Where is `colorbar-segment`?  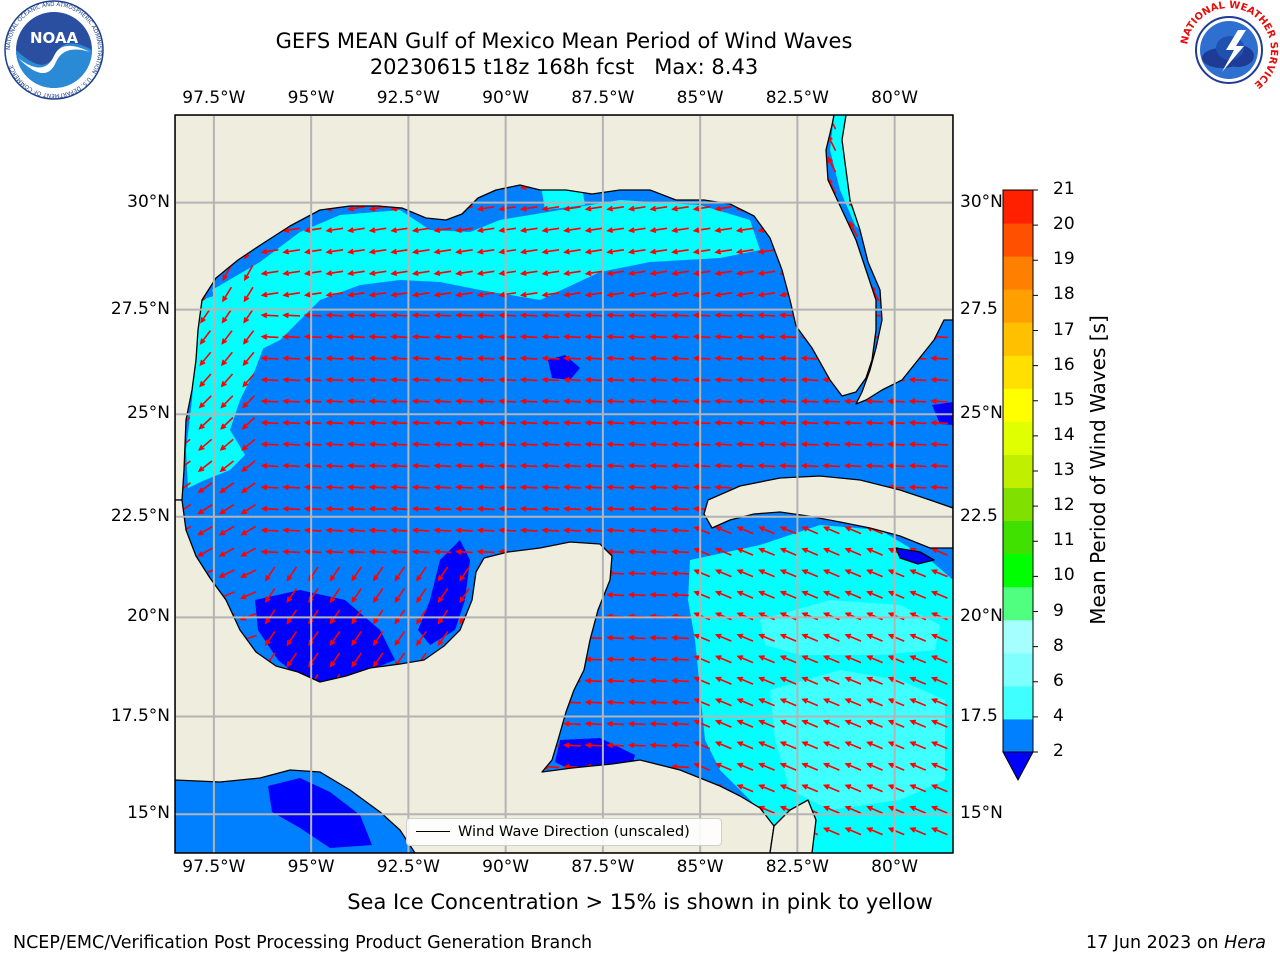
colorbar-segment is located at coordinates (1018, 471).